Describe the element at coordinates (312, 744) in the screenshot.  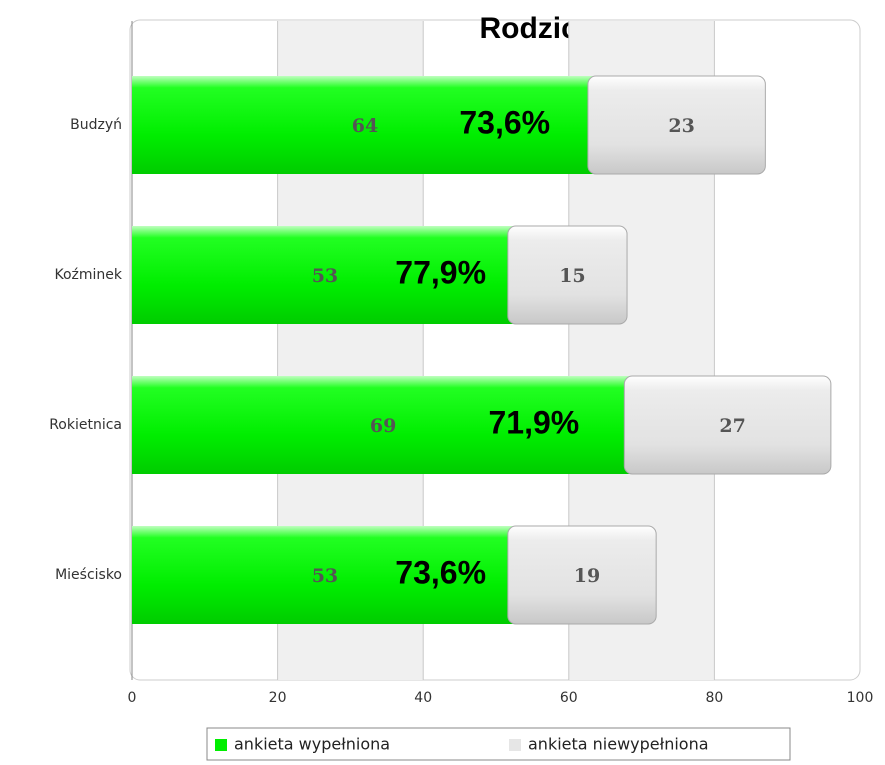
I see `legend-label: ankieta wypełniona` at that location.